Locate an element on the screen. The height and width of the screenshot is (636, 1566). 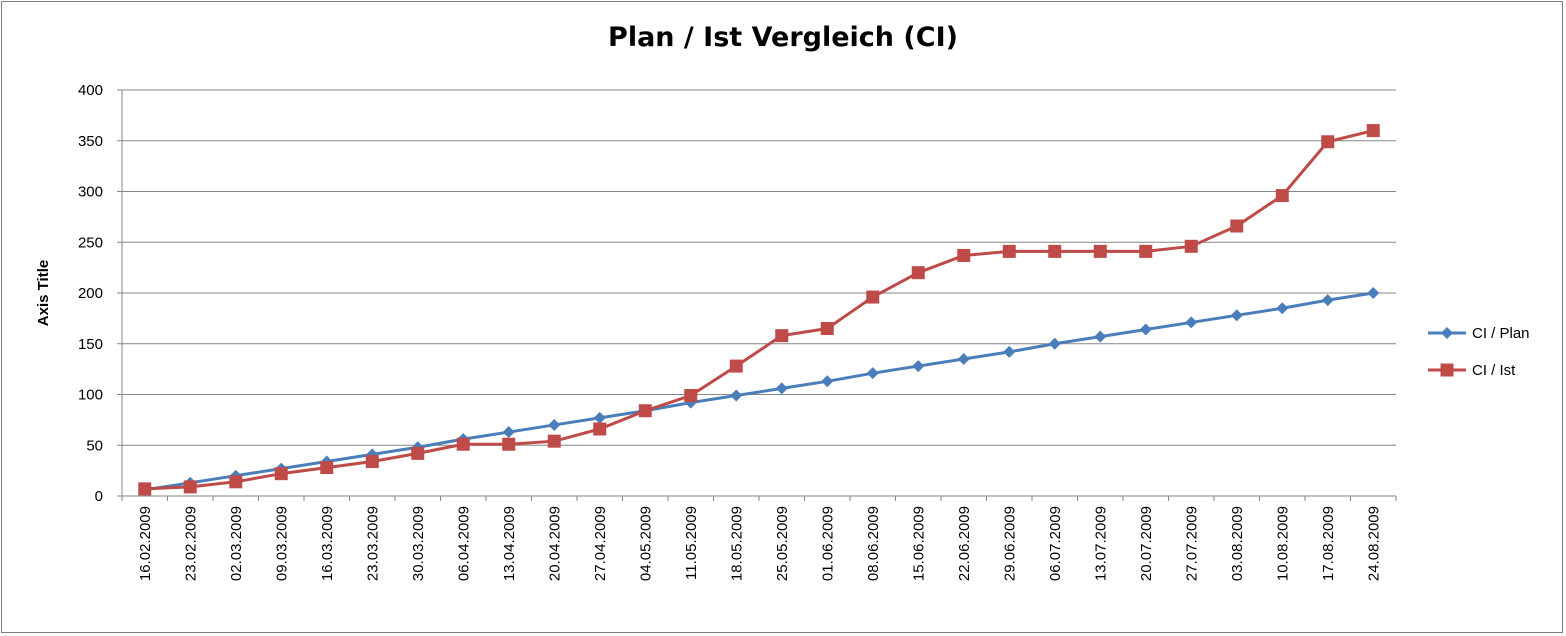
x-tick-label: 23.02.2009 is located at coordinates (190, 543).